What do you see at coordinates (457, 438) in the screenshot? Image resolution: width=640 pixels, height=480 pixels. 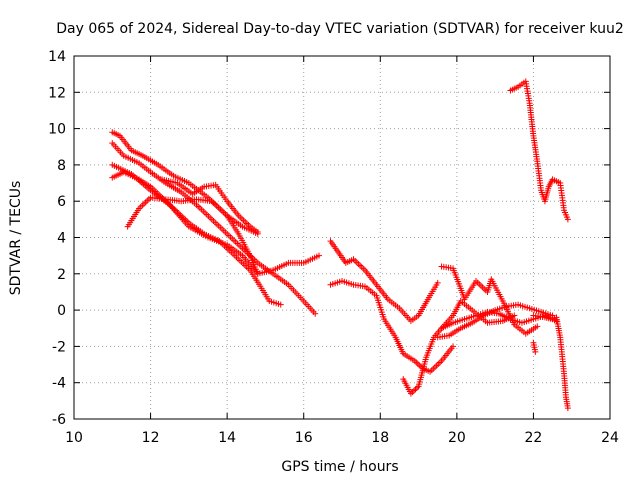 I see `x-tick-label: 20` at bounding box center [457, 438].